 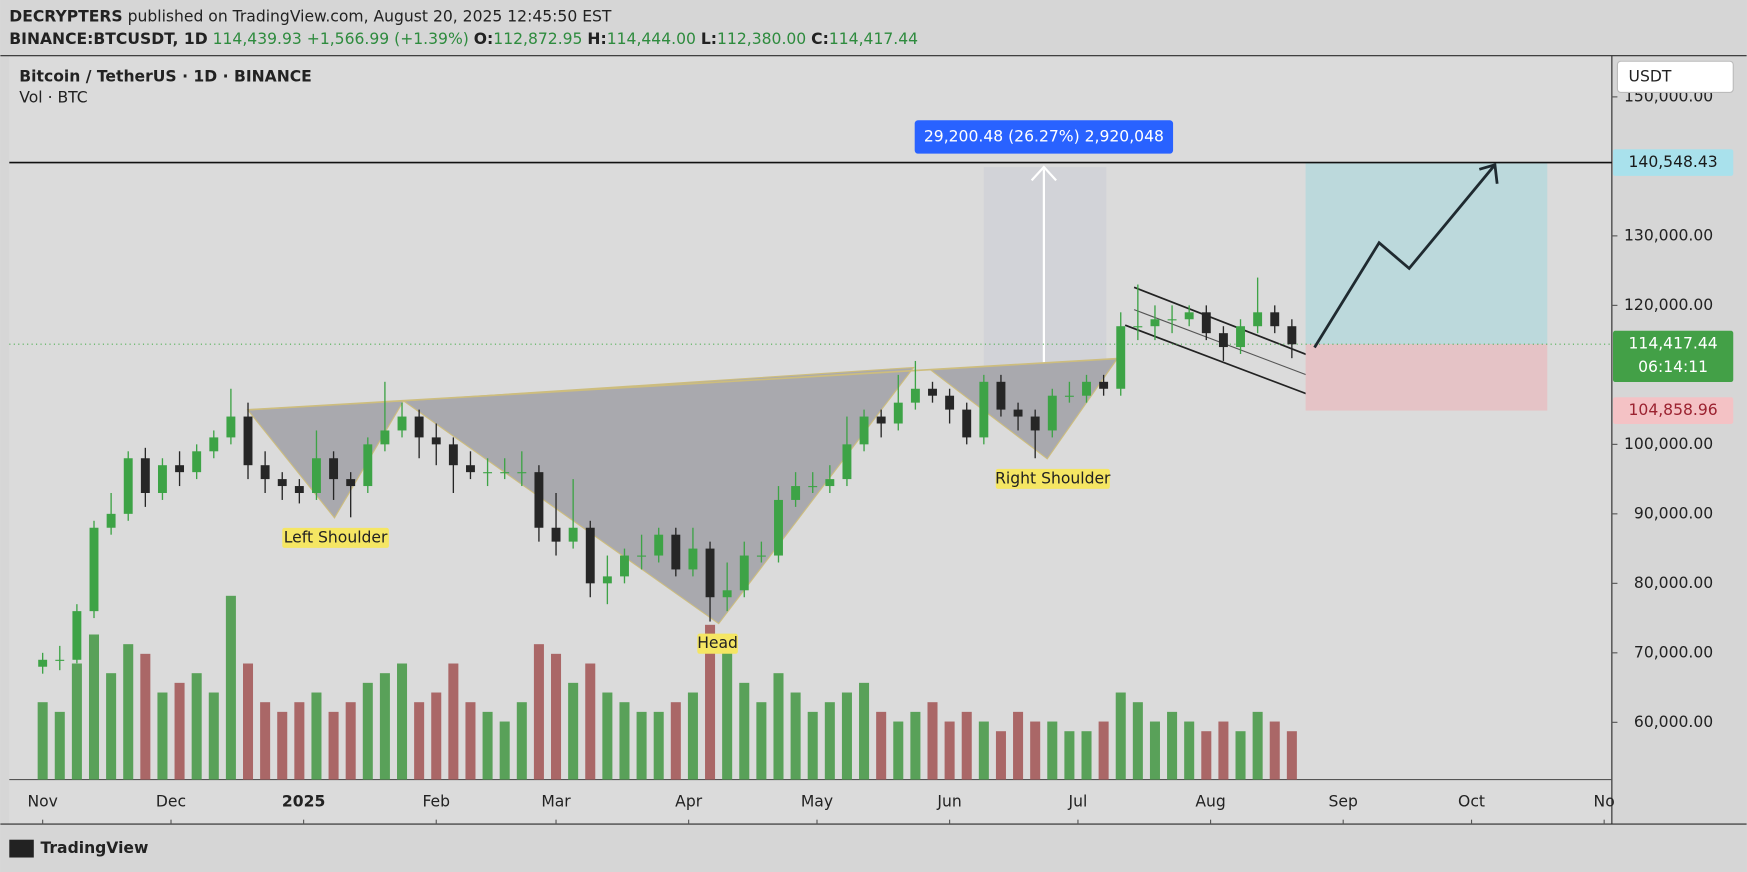 I want to click on o: 112,872.95, so click(x=537, y=38).